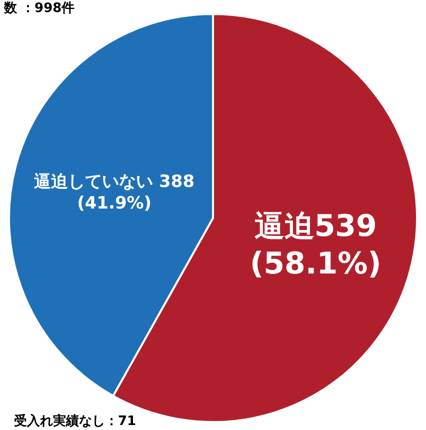 This screenshot has height=430, width=426. I want to click on text: 数 ：998件, so click(39, 8).